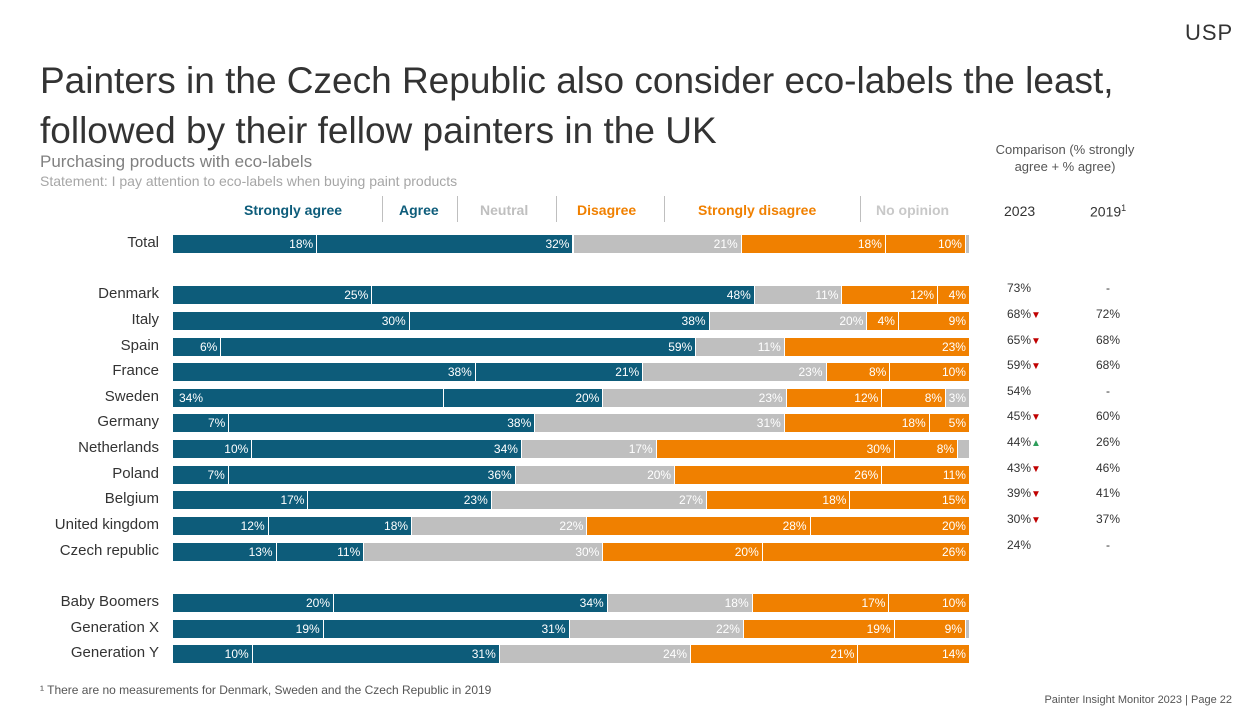 This screenshot has height=714, width=1259. I want to click on bar-segment-strongly-agree: 18%, so click(245, 244).